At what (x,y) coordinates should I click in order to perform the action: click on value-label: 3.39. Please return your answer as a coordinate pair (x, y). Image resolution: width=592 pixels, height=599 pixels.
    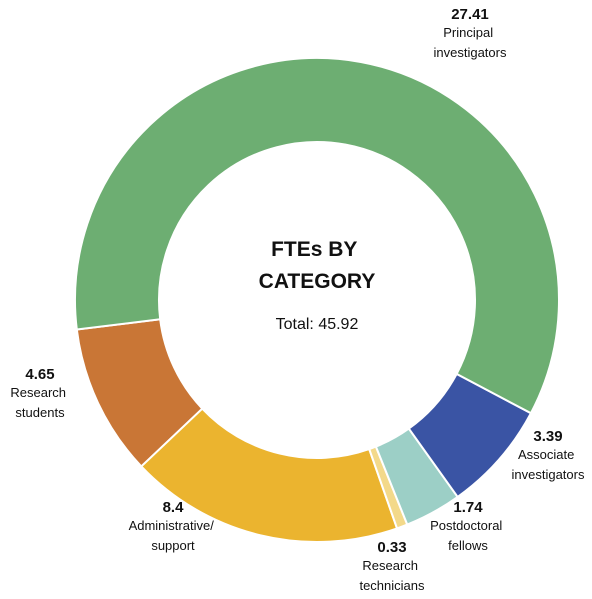
    Looking at the image, I should click on (547, 436).